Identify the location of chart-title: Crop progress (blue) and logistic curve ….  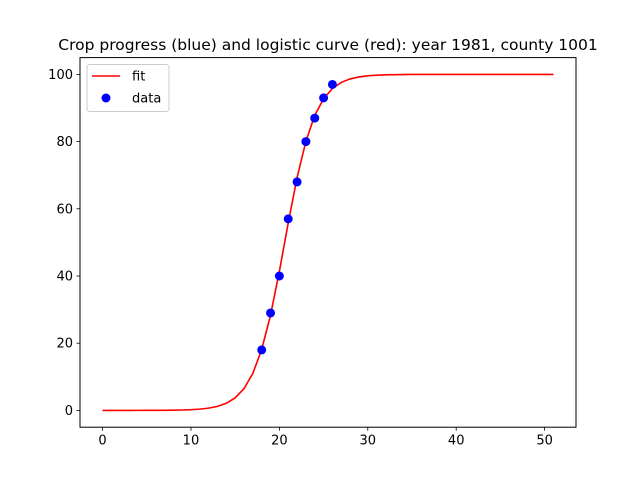
(328, 45).